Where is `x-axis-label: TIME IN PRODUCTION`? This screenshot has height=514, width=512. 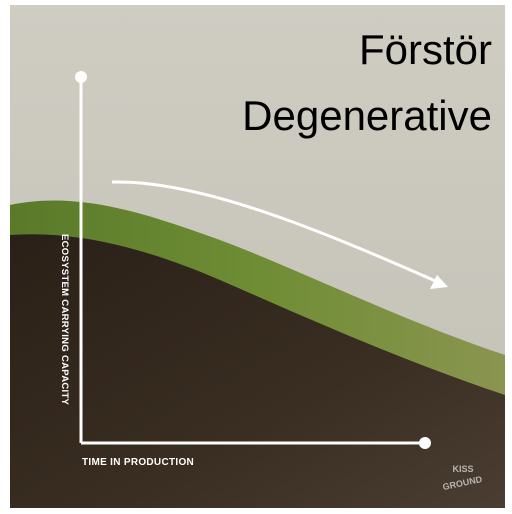
x-axis-label: TIME IN PRODUCTION is located at coordinates (138, 462).